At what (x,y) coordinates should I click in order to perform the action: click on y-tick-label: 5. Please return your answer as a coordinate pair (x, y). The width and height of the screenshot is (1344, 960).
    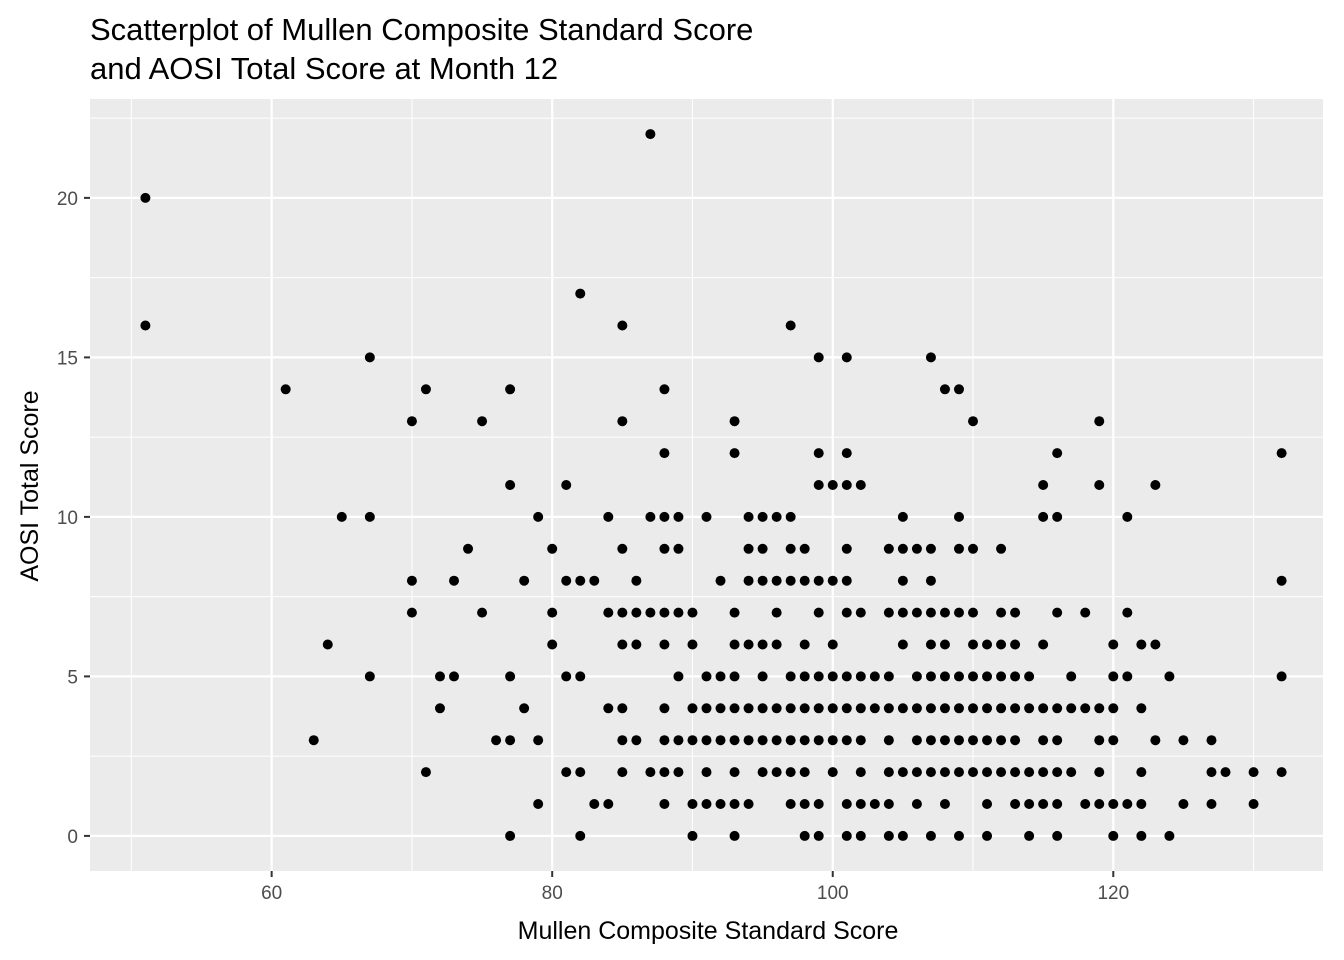
    Looking at the image, I should click on (72, 677).